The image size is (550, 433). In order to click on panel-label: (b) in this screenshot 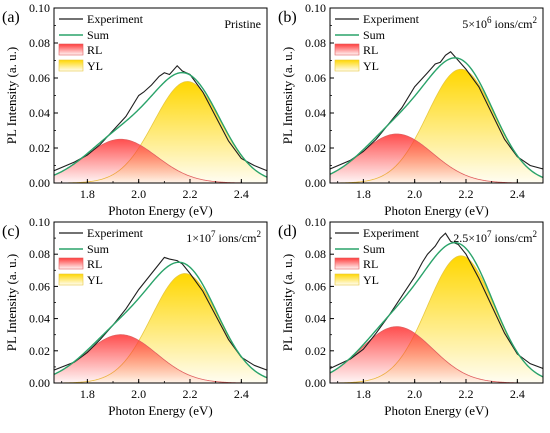, I will do `click(287, 17)`.